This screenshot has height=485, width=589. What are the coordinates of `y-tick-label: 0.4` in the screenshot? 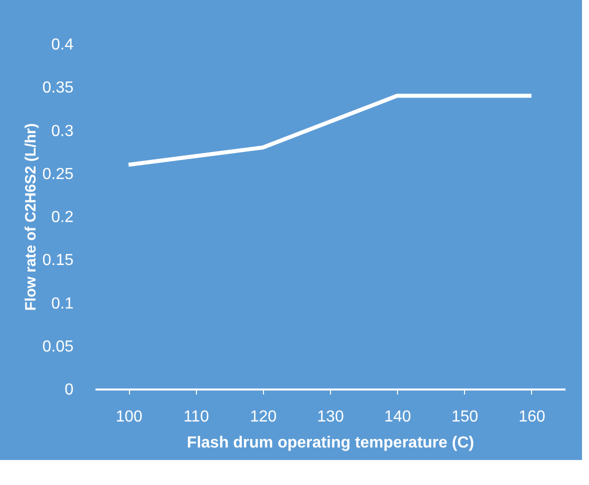 It's located at (62, 45).